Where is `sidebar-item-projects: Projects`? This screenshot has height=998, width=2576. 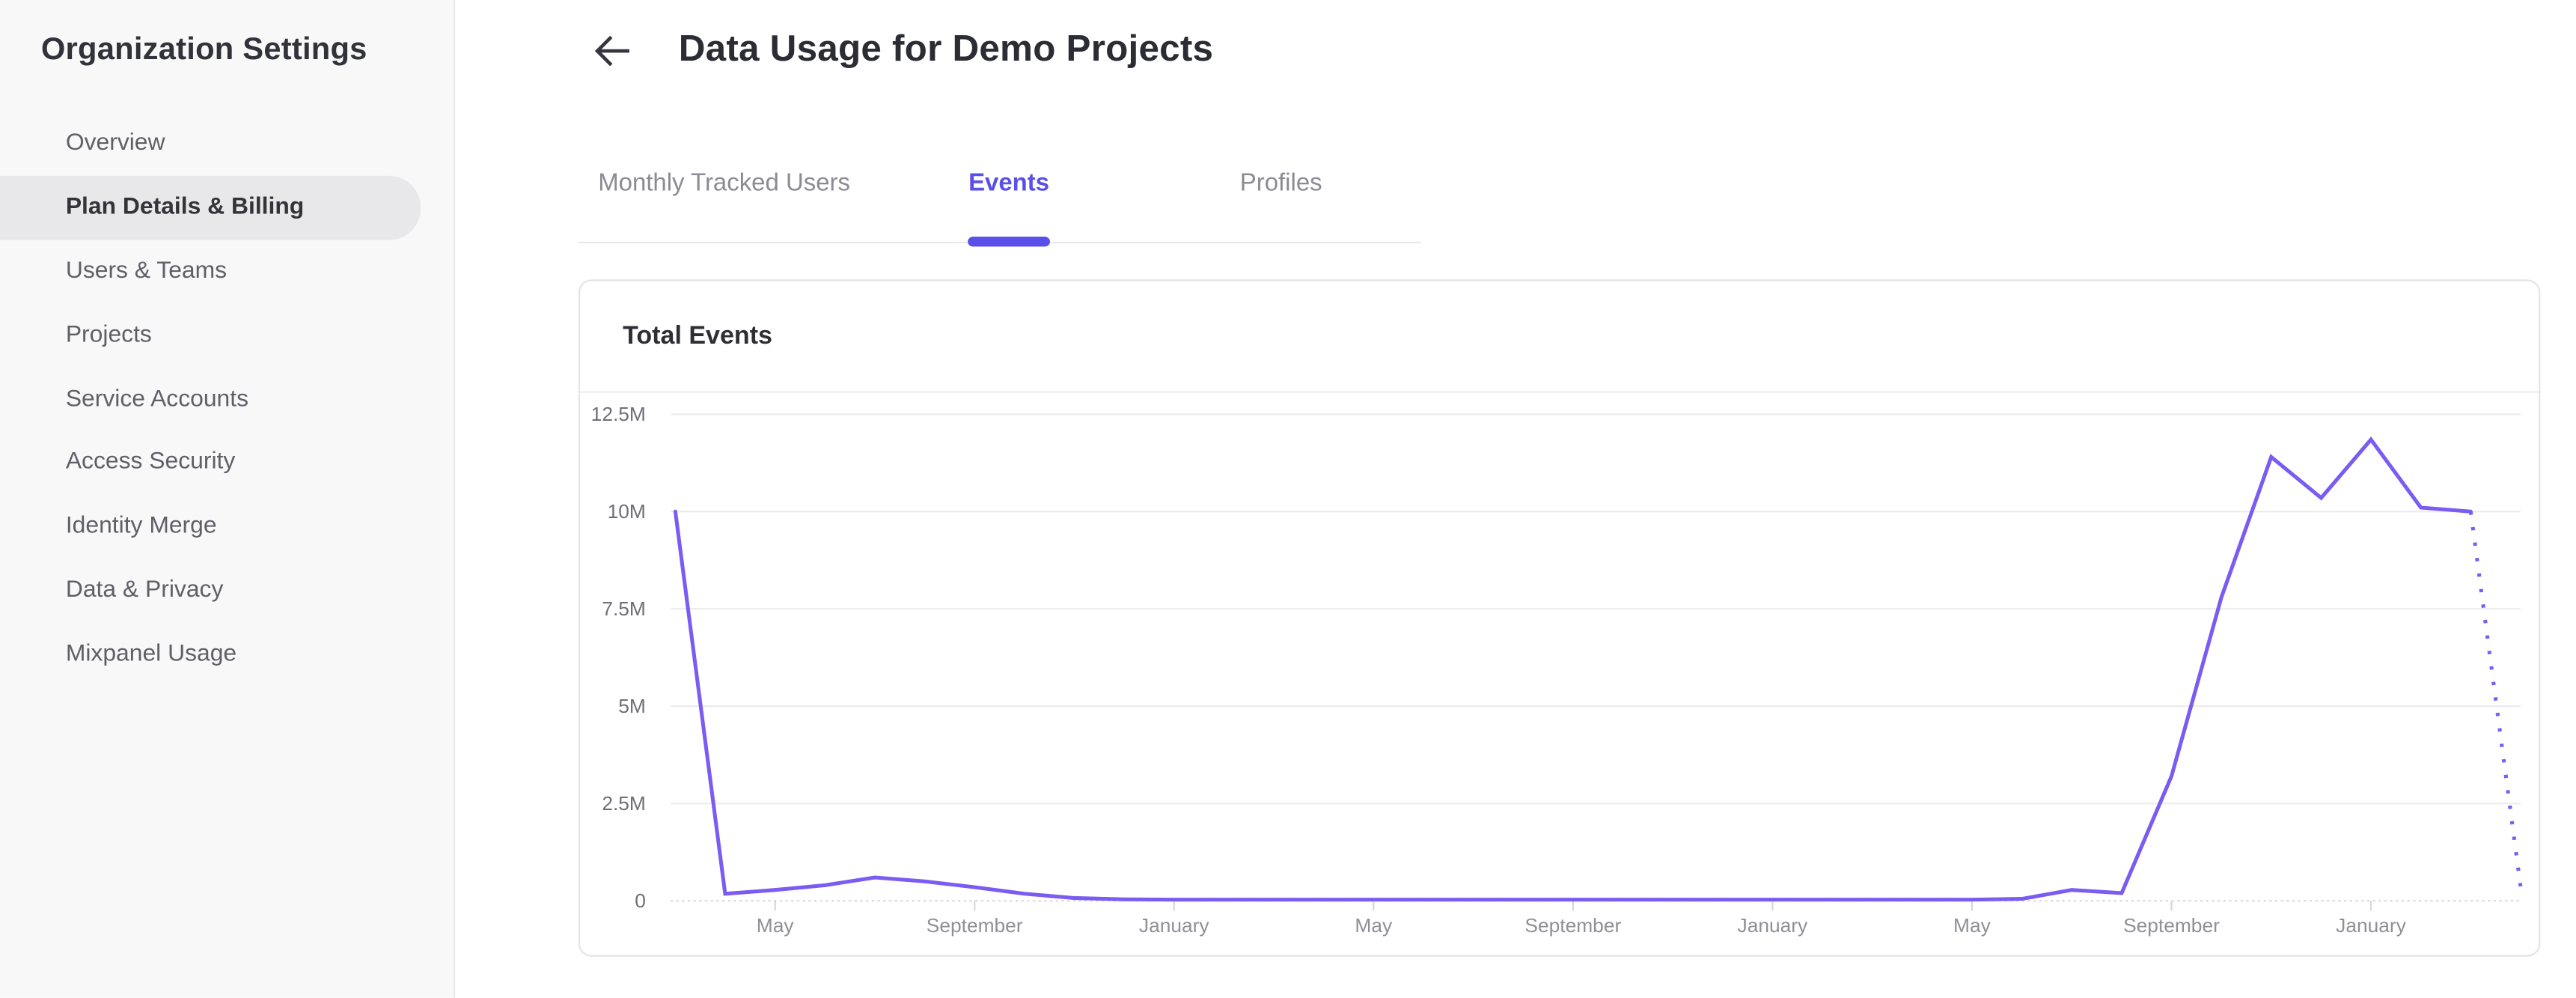 sidebar-item-projects: Projects is located at coordinates (109, 334).